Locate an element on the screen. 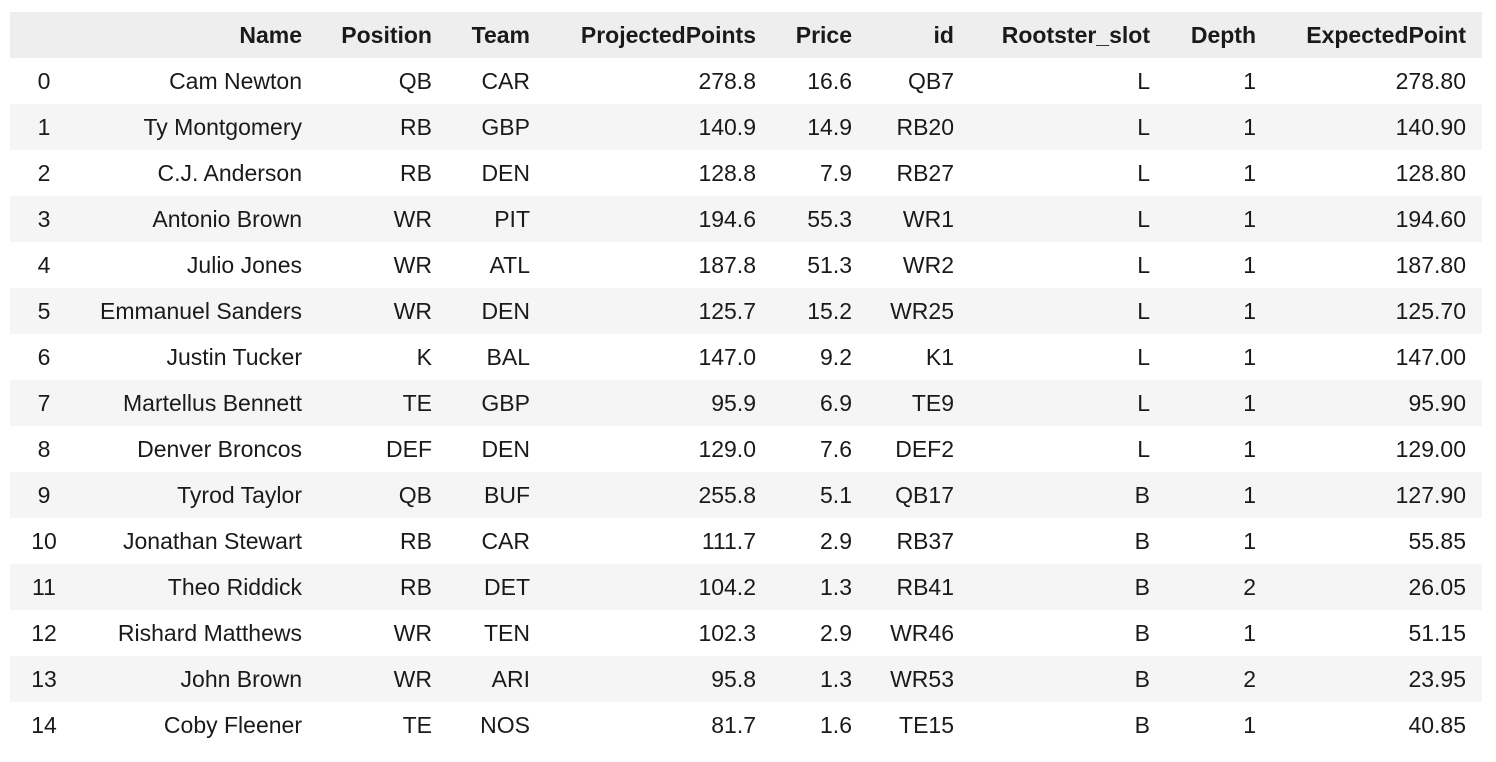  table-row: 9 Tyrod Taylor QB BUF 255.8 5.1 QB17 B 1 127.90 is located at coordinates (746, 495).